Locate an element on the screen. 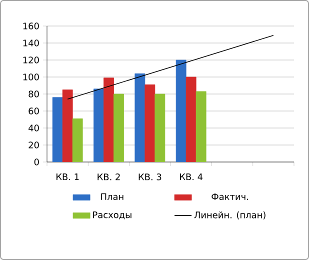  x-tick-label: КВ. 3 is located at coordinates (150, 177).